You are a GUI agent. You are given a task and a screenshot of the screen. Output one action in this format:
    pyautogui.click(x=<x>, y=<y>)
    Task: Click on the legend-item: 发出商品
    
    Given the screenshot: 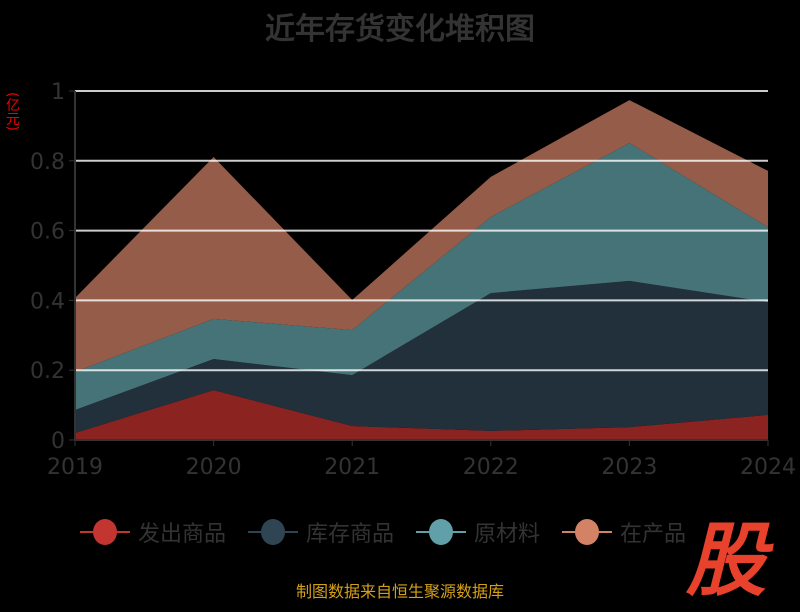 What is the action you would take?
    pyautogui.click(x=153, y=532)
    